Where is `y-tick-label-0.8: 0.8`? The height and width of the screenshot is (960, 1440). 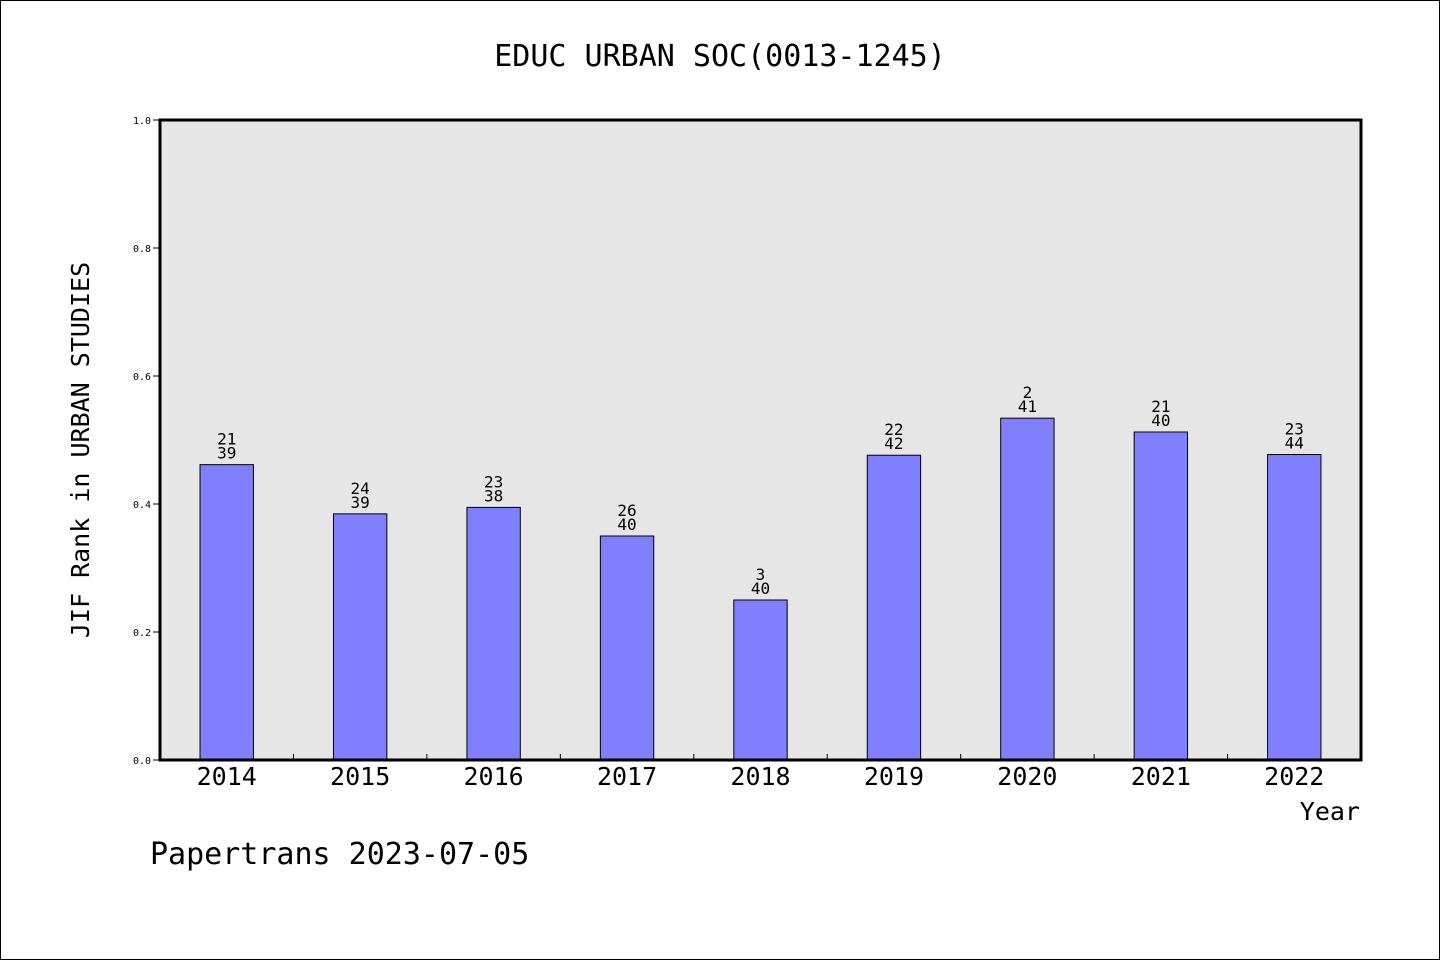 y-tick-label-0.8: 0.8 is located at coordinates (142, 249).